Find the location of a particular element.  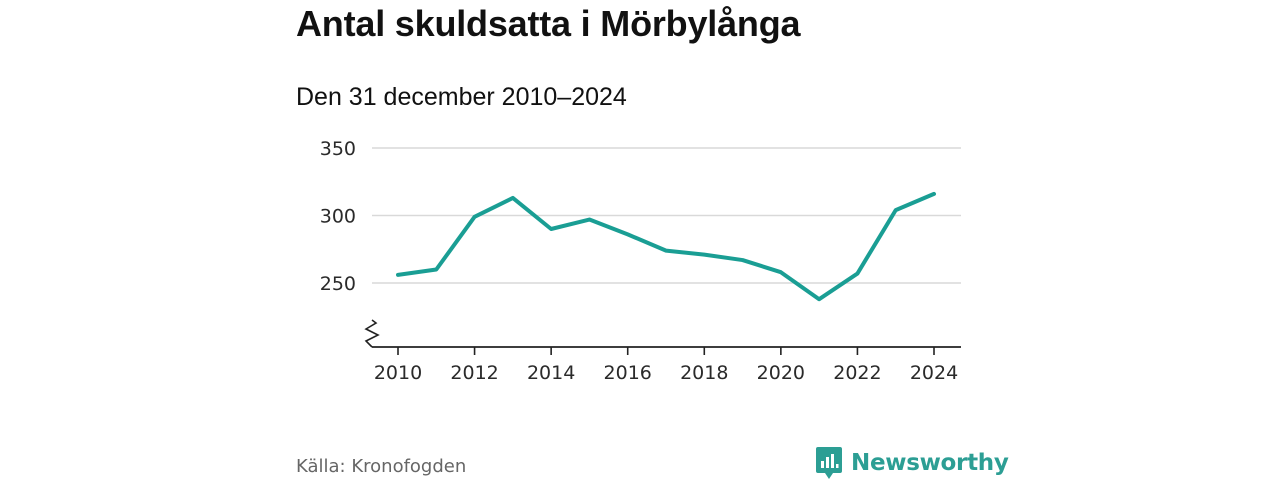

x-tick-label: 2012 is located at coordinates (474, 373).